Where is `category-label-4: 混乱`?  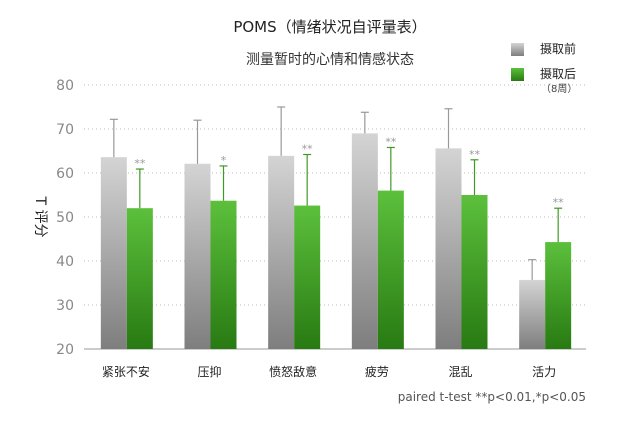 category-label-4: 混乱 is located at coordinates (460, 372).